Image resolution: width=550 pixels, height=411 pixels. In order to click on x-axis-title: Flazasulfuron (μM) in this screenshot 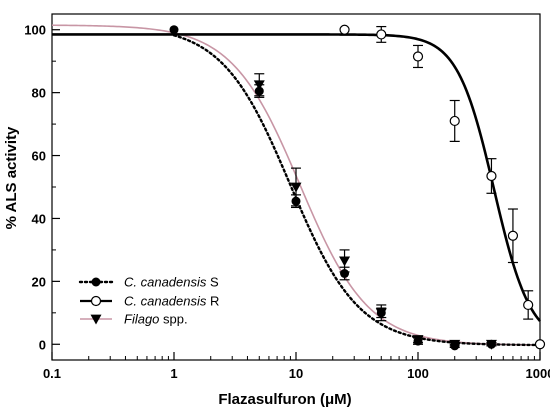, I will do `click(284, 399)`.